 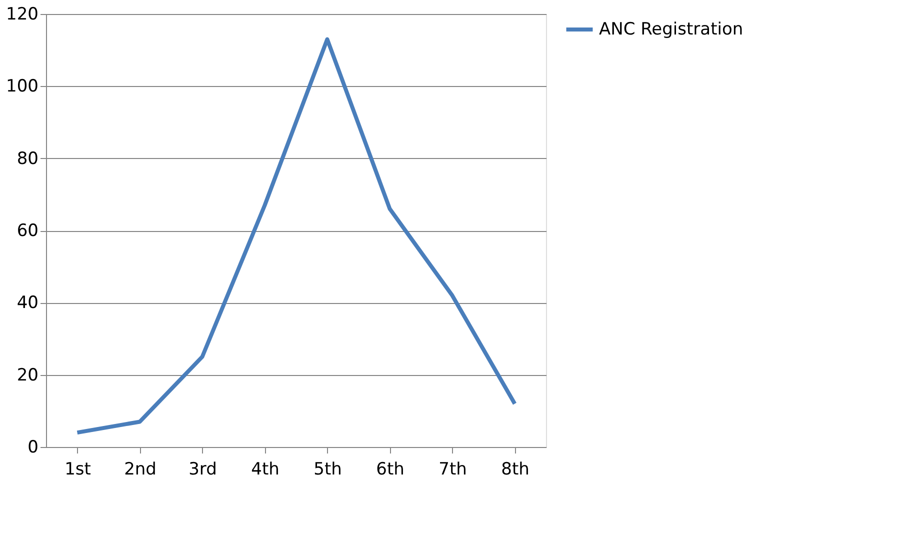 I want to click on x-tick-label: 3rd, so click(x=202, y=470).